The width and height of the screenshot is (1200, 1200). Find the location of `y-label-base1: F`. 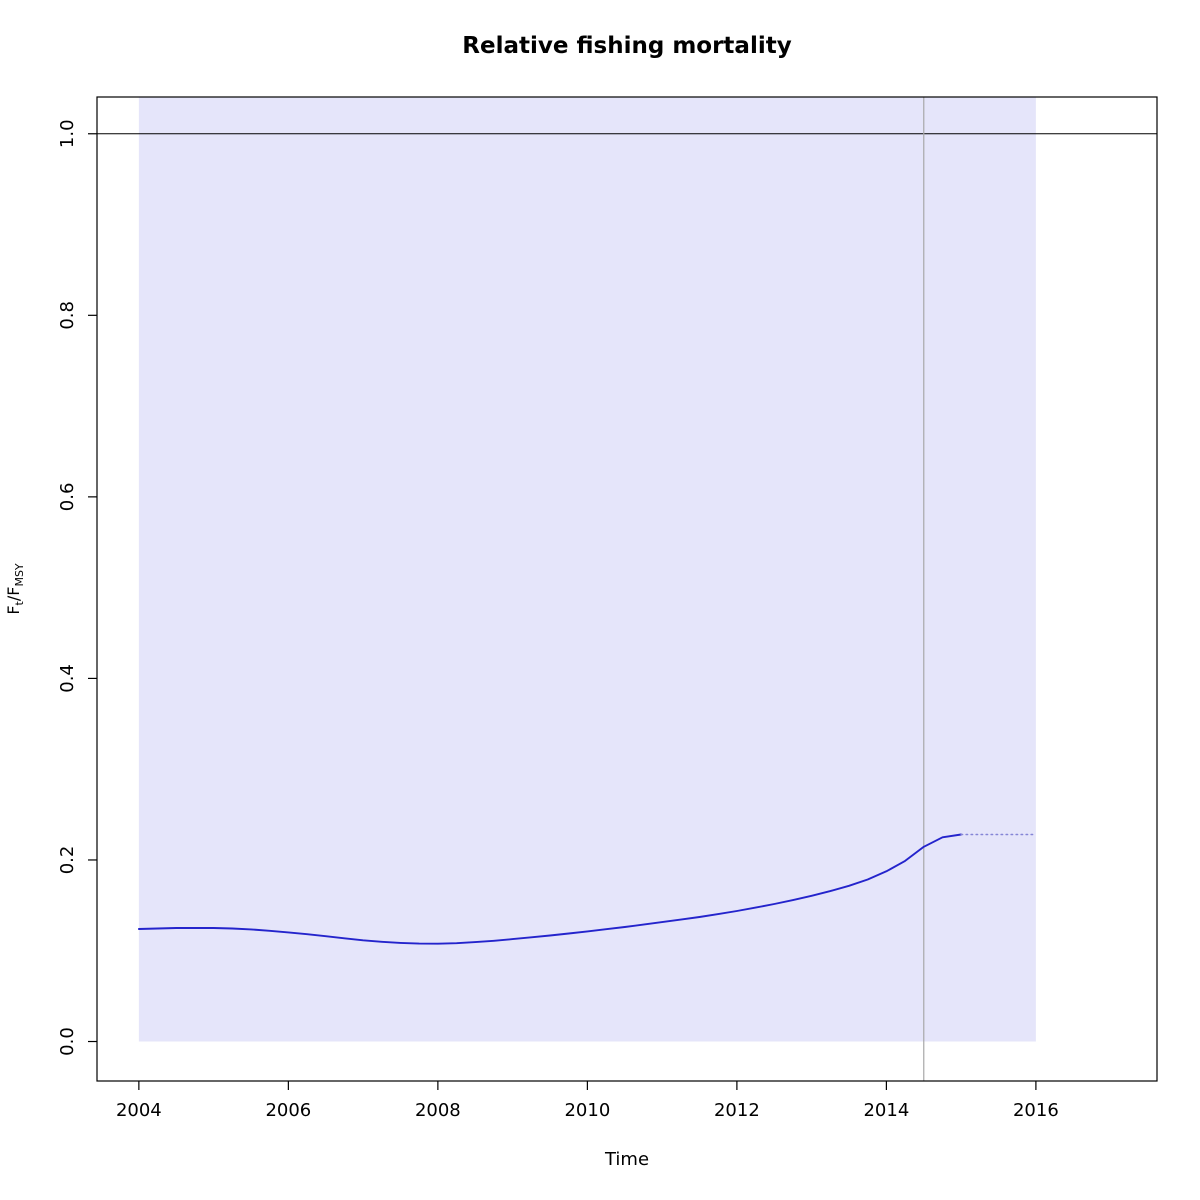

y-label-base1: F is located at coordinates (13, 610).